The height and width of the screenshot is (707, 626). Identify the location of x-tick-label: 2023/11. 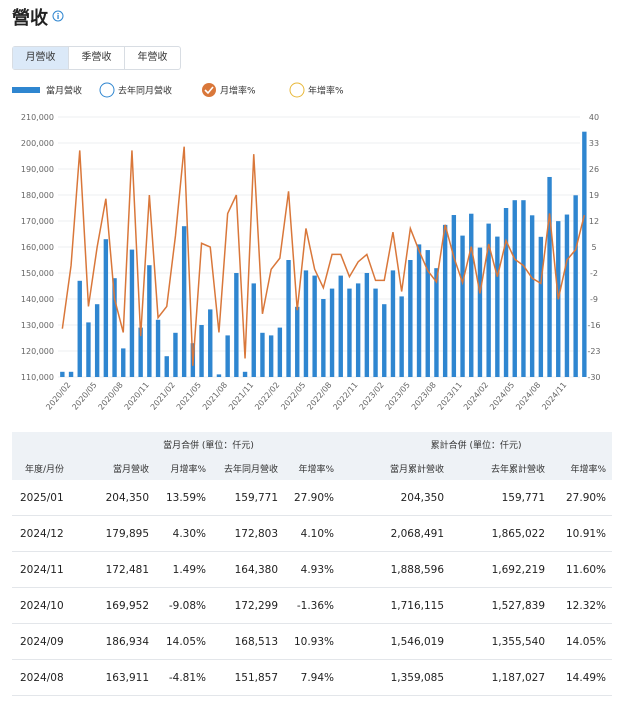
(450, 396).